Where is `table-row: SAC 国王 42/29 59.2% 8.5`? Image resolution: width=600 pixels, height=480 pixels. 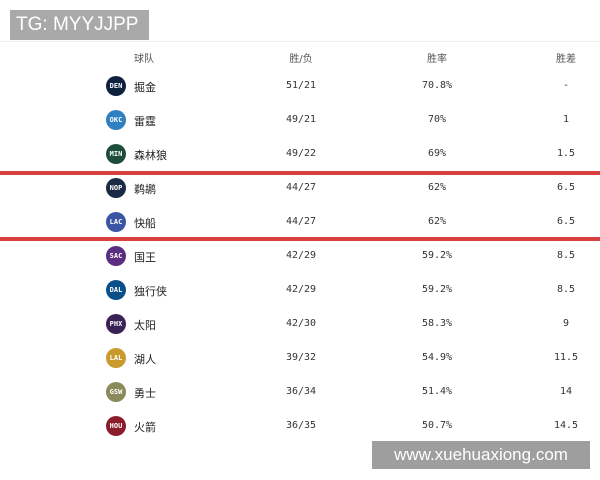 table-row: SAC 国王 42/29 59.2% 8.5 is located at coordinates (300, 256).